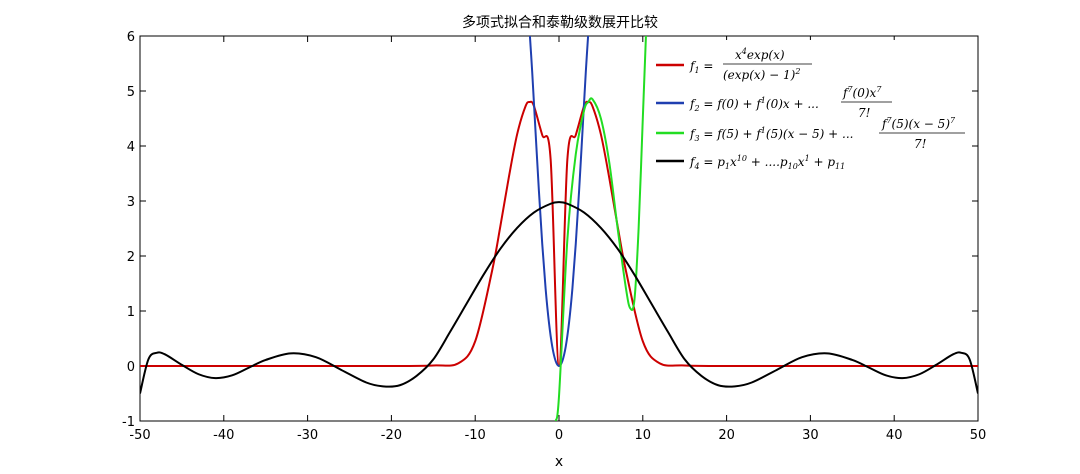 Image resolution: width=1080 pixels, height=474 pixels. I want to click on legend-entry-f2: f2 = f(0) + f1(0)x + ... f7(0)x7 7!, so click(774, 102).